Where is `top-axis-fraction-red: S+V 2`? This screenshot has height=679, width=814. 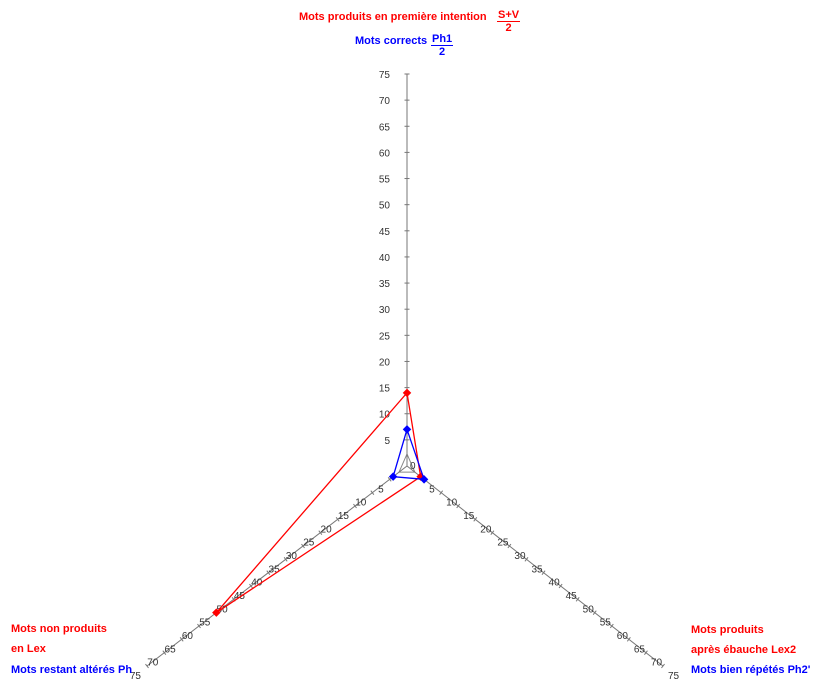 top-axis-fraction-red: S+V 2 is located at coordinates (509, 21).